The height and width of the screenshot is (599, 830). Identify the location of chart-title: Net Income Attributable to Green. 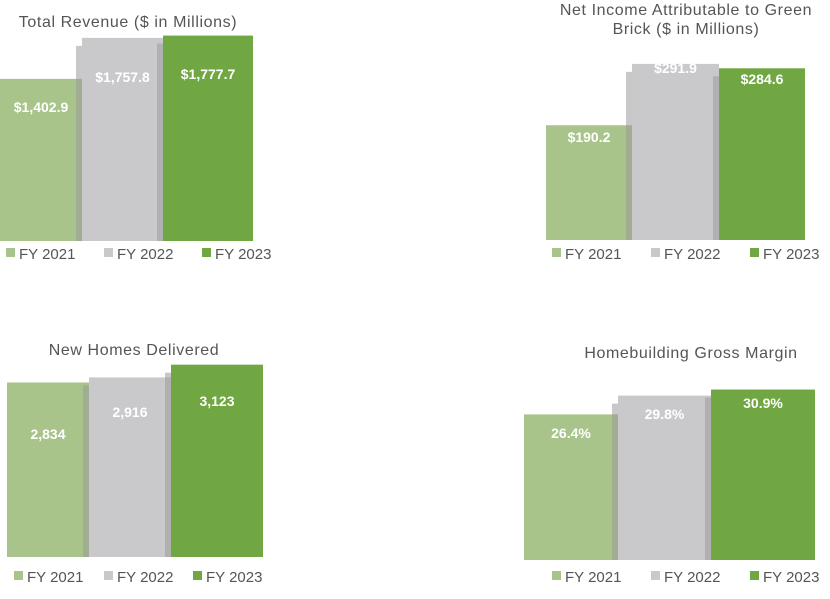
(686, 10).